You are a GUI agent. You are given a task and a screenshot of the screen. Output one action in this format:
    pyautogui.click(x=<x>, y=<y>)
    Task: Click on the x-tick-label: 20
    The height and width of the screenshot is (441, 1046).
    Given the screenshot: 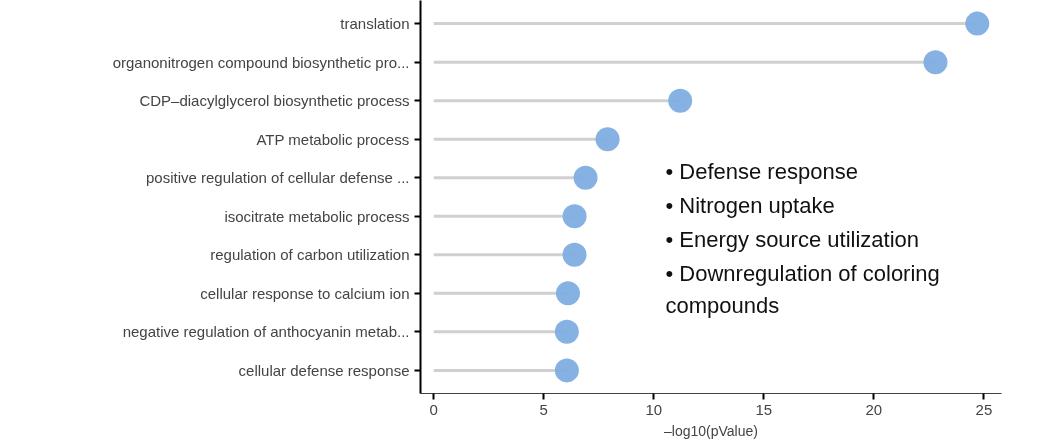 What is the action you would take?
    pyautogui.click(x=874, y=409)
    